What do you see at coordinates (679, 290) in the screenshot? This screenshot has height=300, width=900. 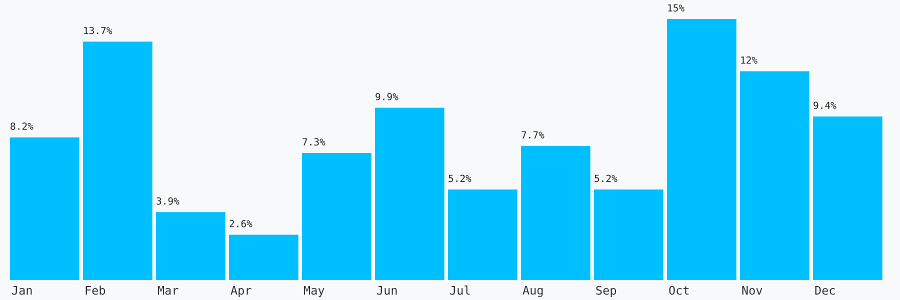 I see `x-tick-label: Oct` at bounding box center [679, 290].